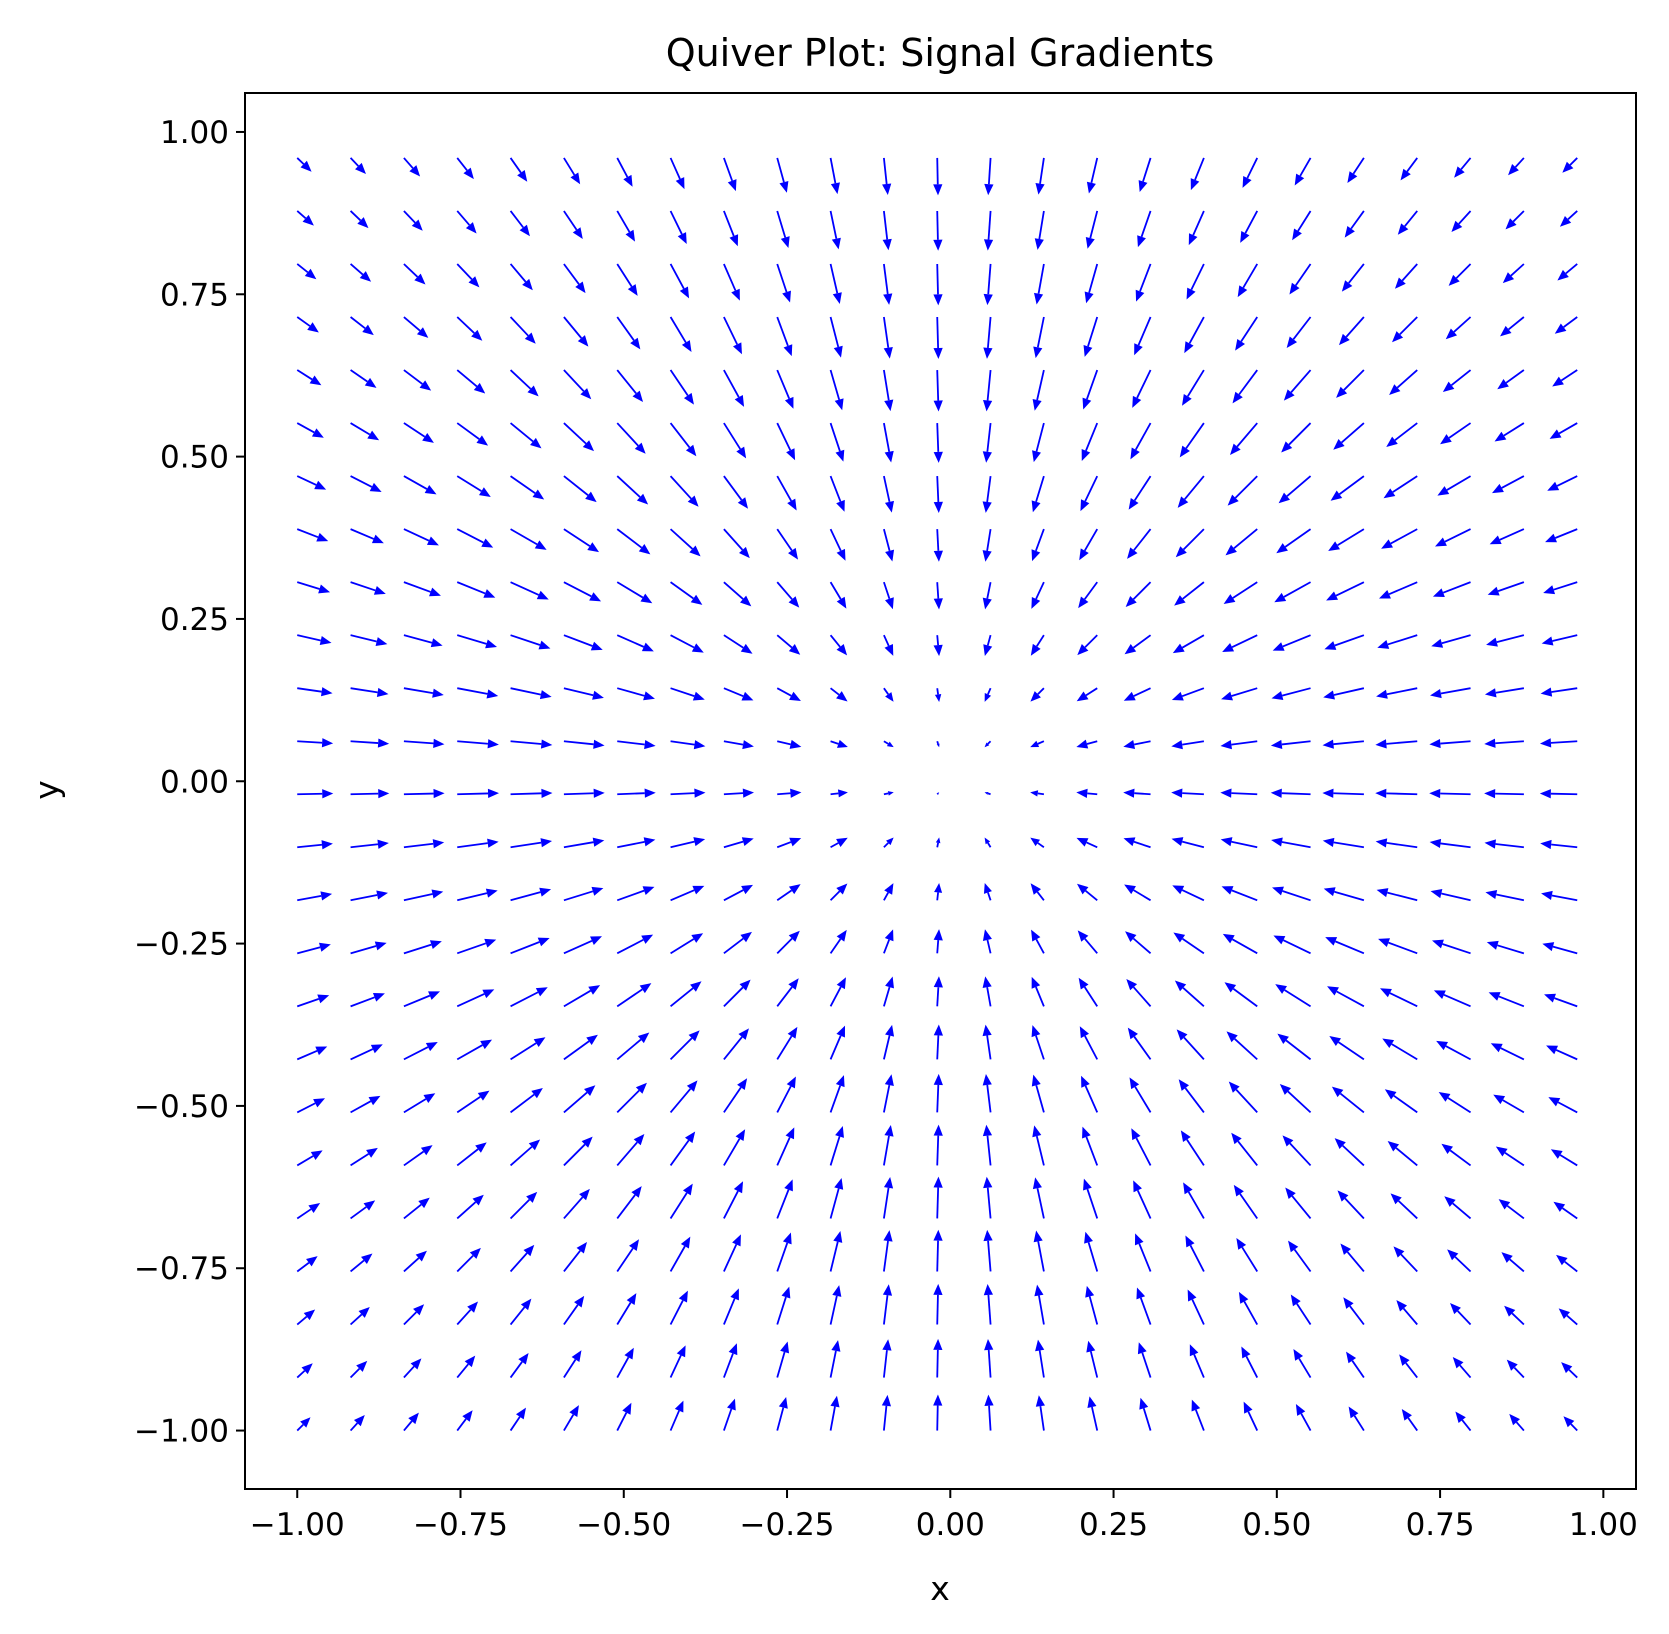 This screenshot has height=1634, width=1669. Describe the element at coordinates (950, 1525) in the screenshot. I see `x-tick-label: 0.00` at that location.